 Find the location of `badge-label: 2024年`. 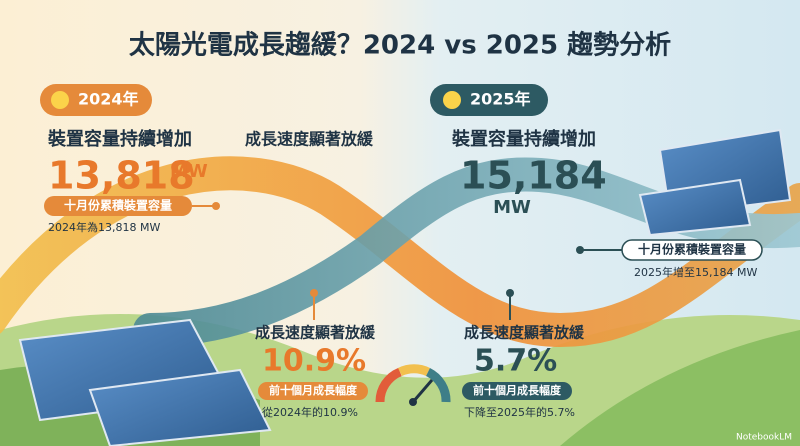

badge-label: 2024年 is located at coordinates (108, 99).